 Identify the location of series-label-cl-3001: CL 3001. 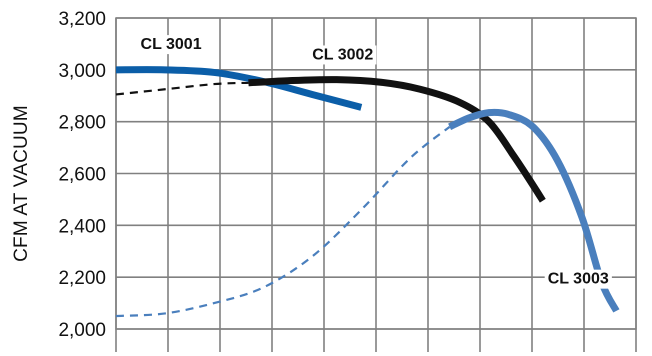
(171, 44).